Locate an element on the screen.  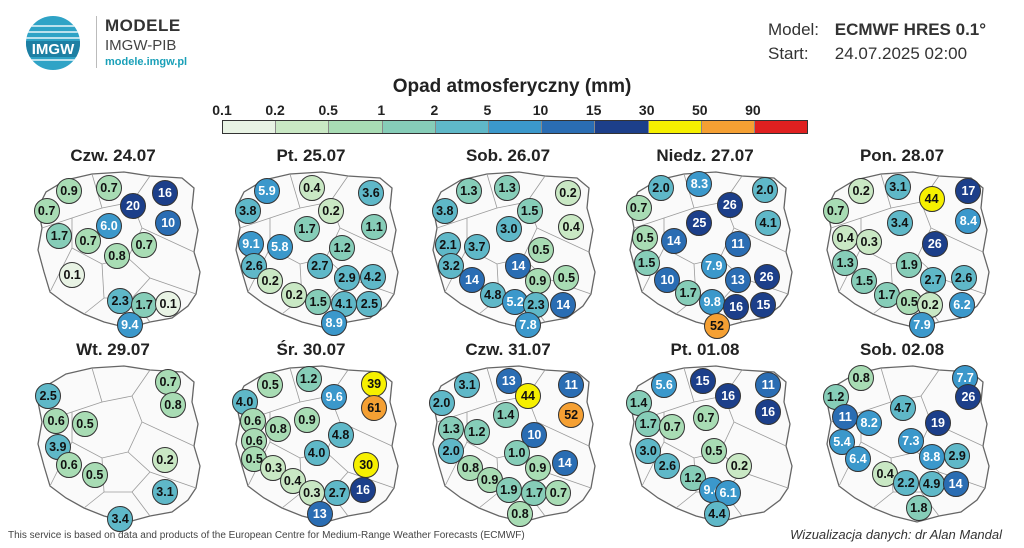
precip-value-marker: 4.8 is located at coordinates (340, 434).